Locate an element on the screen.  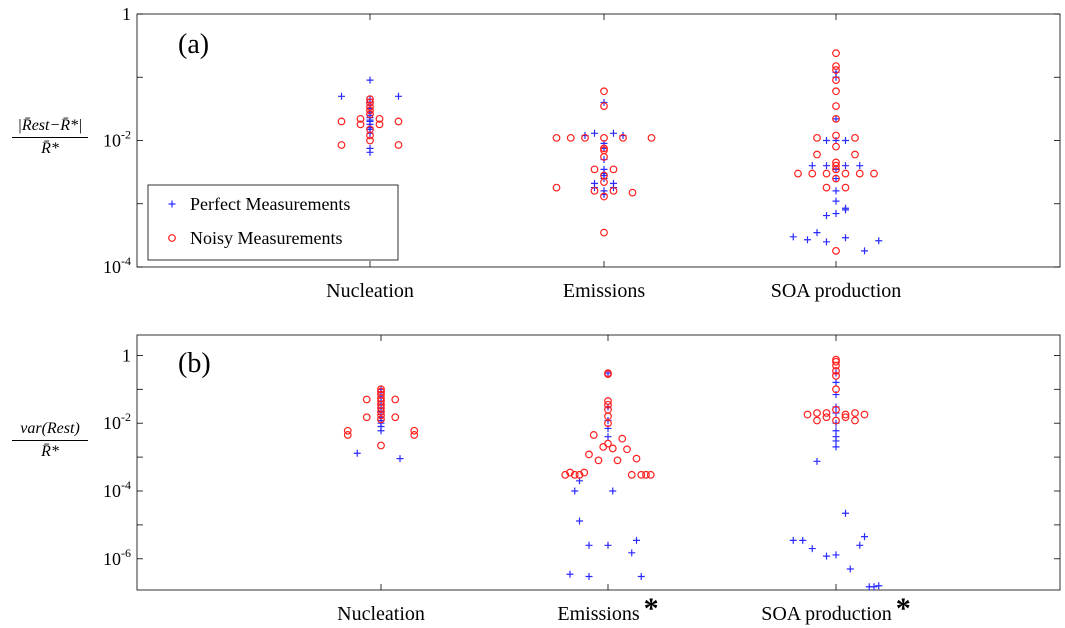
panel-a-ytick-label: 1 is located at coordinates (126, 14).